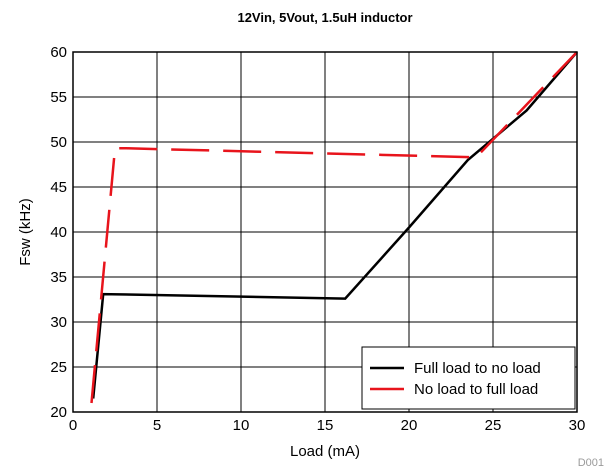 The height and width of the screenshot is (470, 607). Describe the element at coordinates (324, 17) in the screenshot. I see `chart-title: 12Vin, 5Vout, 1.5uH inductor` at that location.